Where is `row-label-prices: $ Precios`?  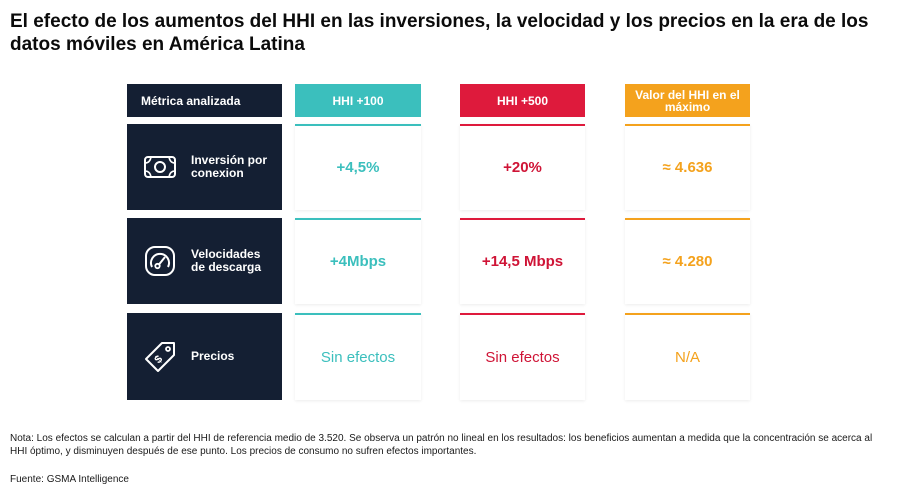 row-label-prices: $ Precios is located at coordinates (204, 356).